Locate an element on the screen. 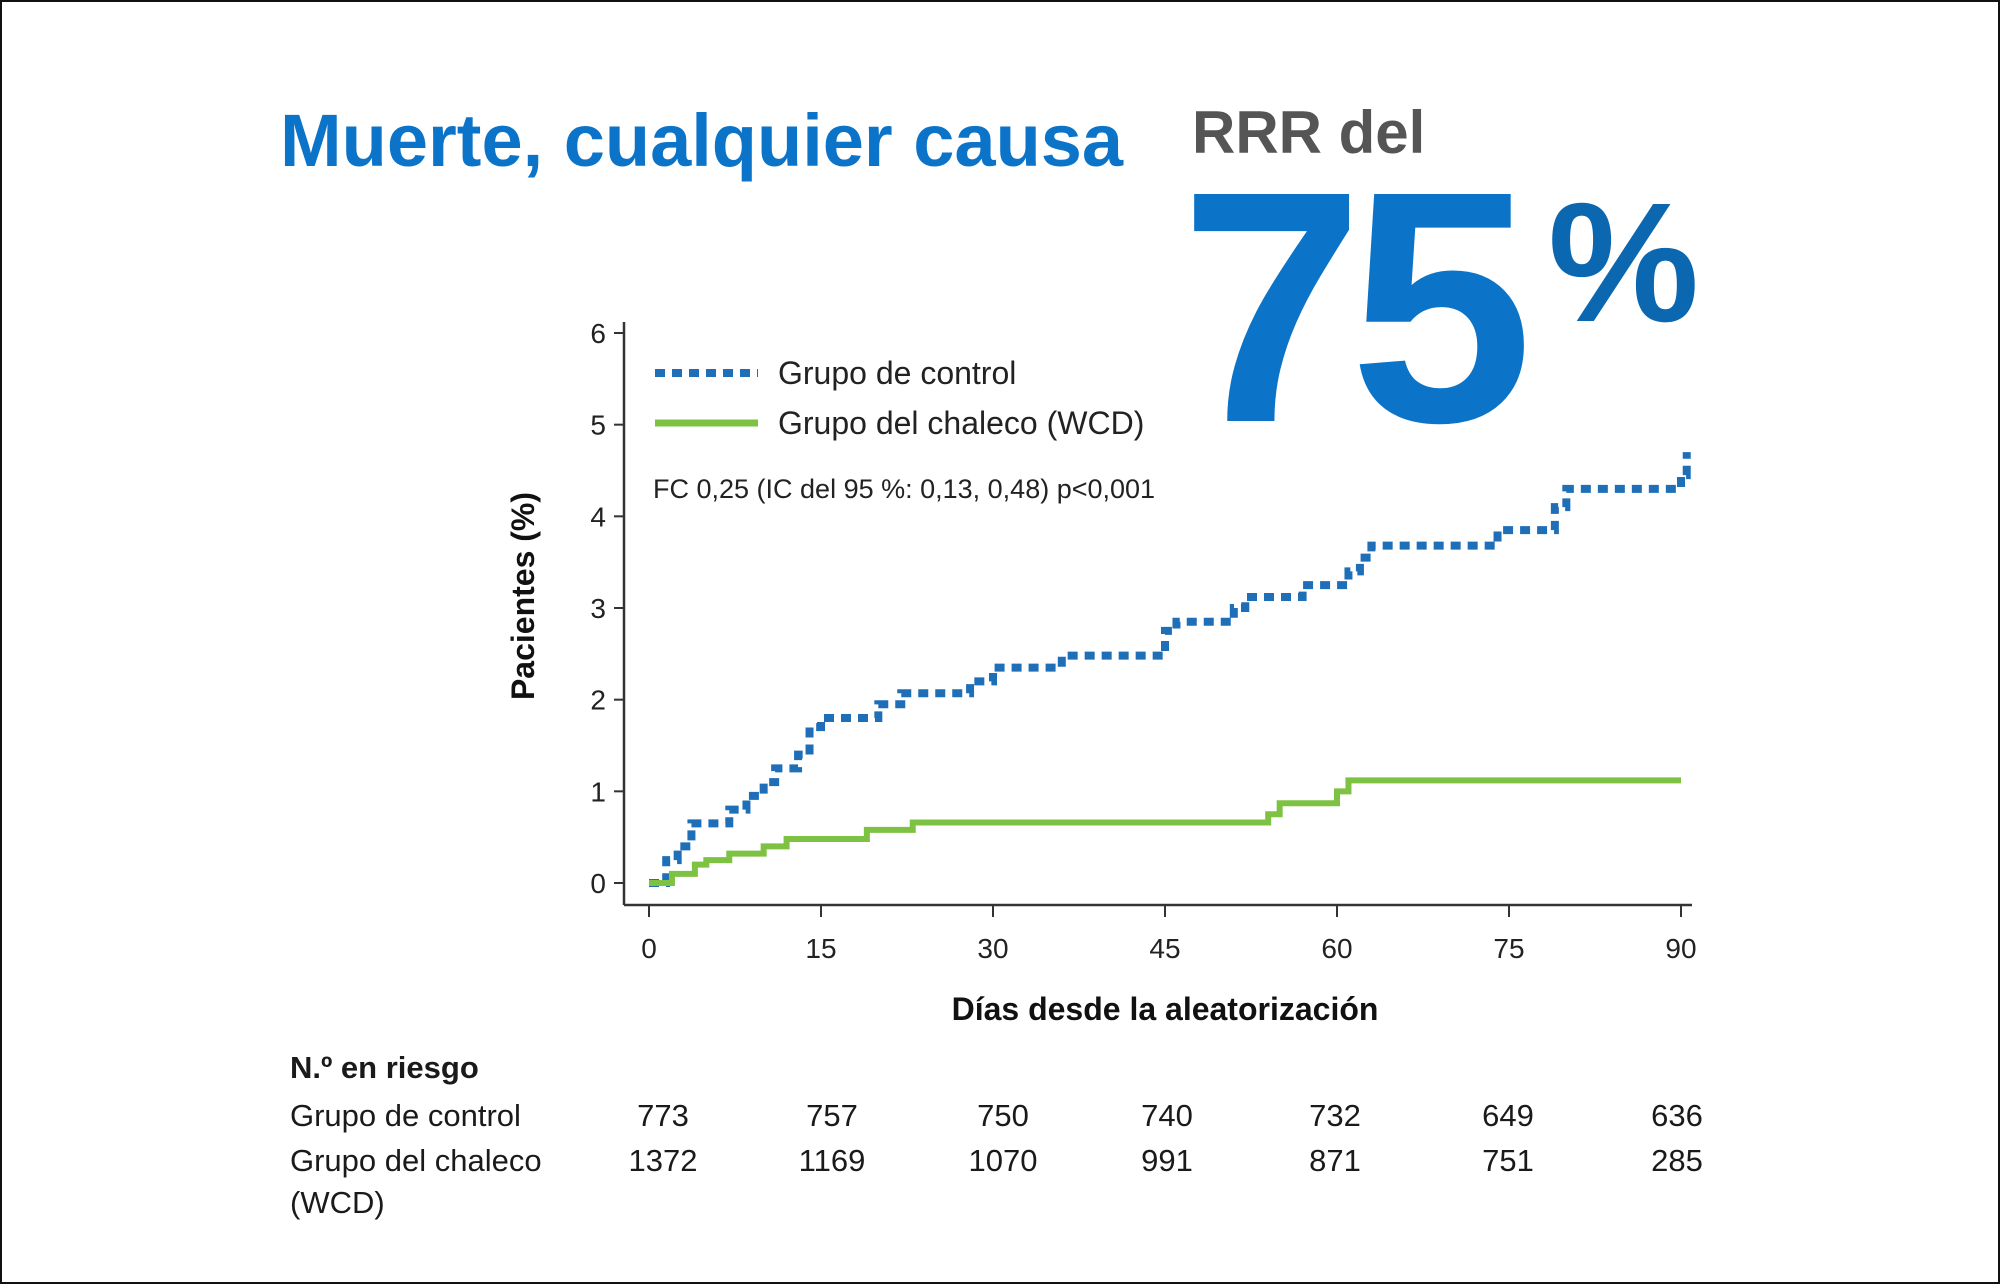 The width and height of the screenshot is (2000, 1284). rrr-value: 75 is located at coordinates (1356, 306).